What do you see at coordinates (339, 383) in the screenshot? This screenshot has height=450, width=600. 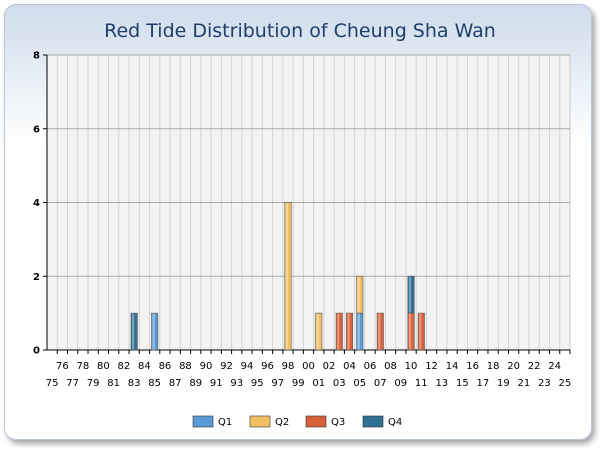 I see `x-tick-label: 03` at bounding box center [339, 383].